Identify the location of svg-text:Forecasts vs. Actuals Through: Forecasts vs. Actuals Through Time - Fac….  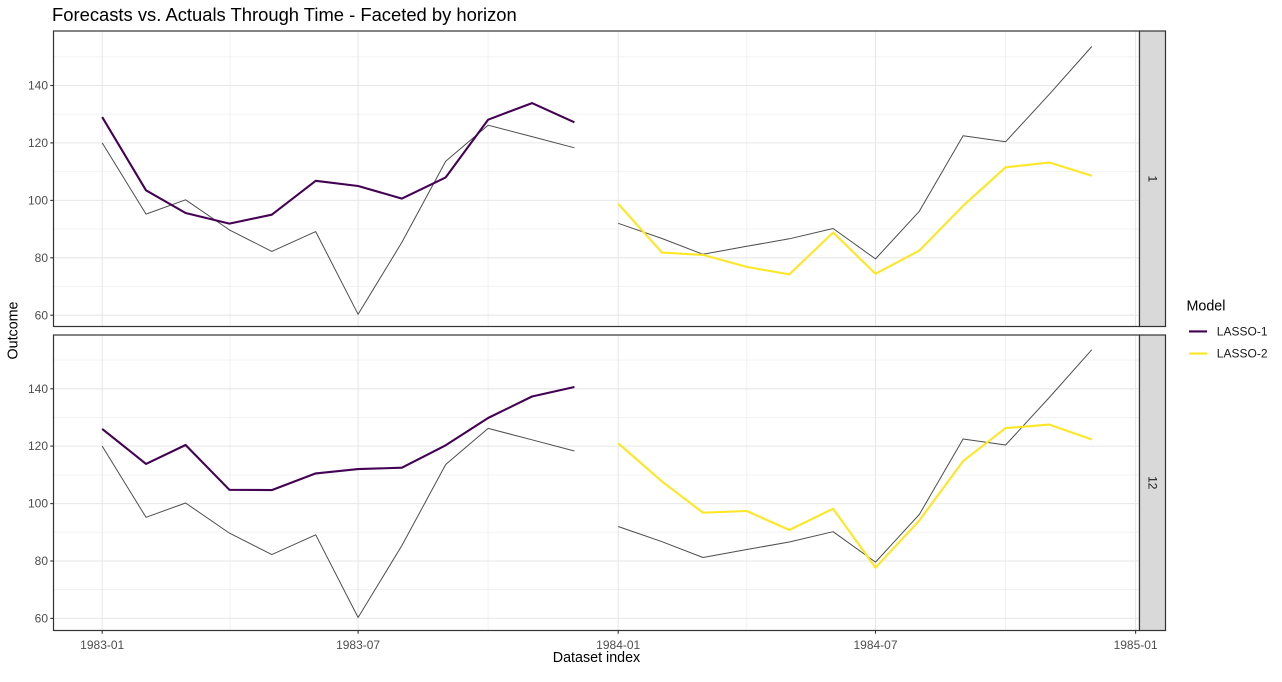
(284, 14).